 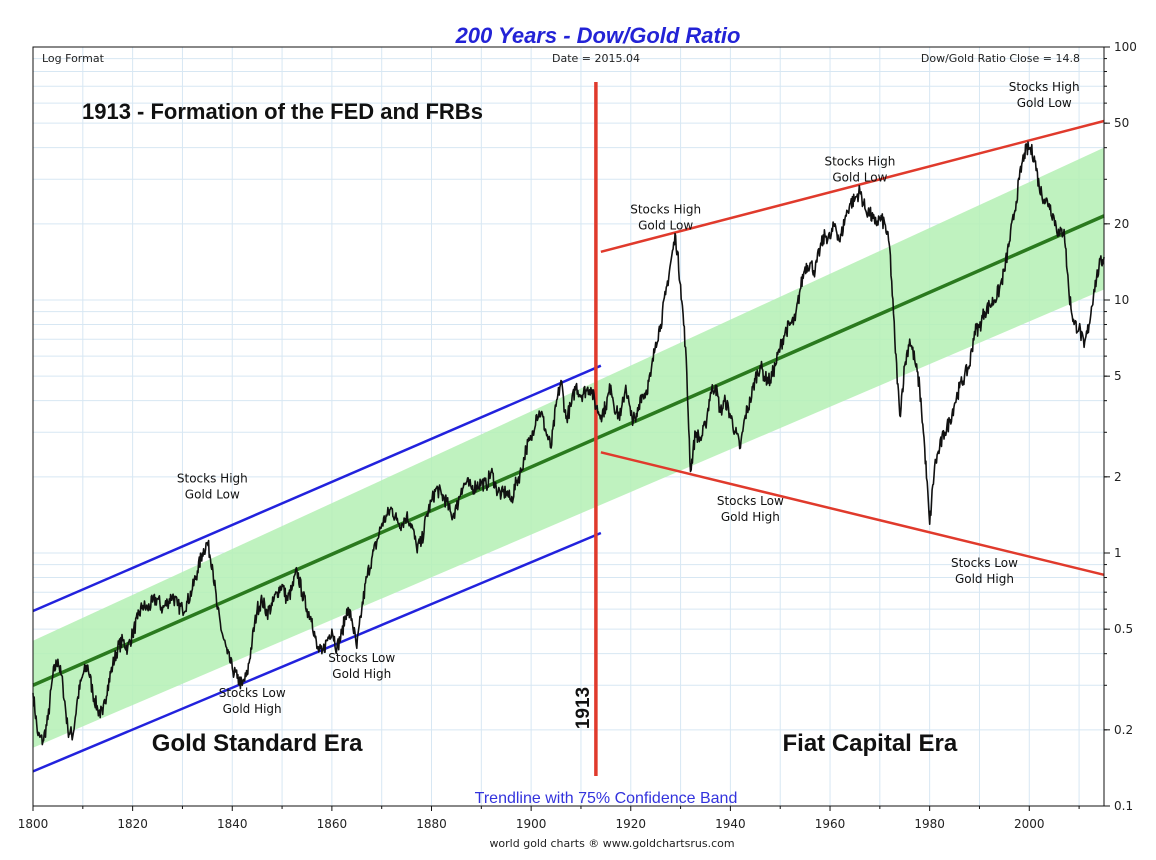 What do you see at coordinates (859, 178) in the screenshot?
I see `annotation-4-line-1: Gold Low` at bounding box center [859, 178].